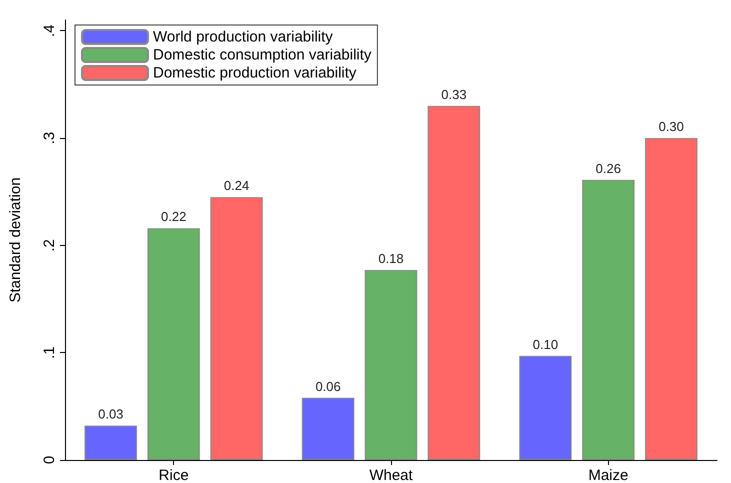 This screenshot has width=731, height=483. What do you see at coordinates (671, 126) in the screenshot?
I see `data-label: 0.30` at bounding box center [671, 126].